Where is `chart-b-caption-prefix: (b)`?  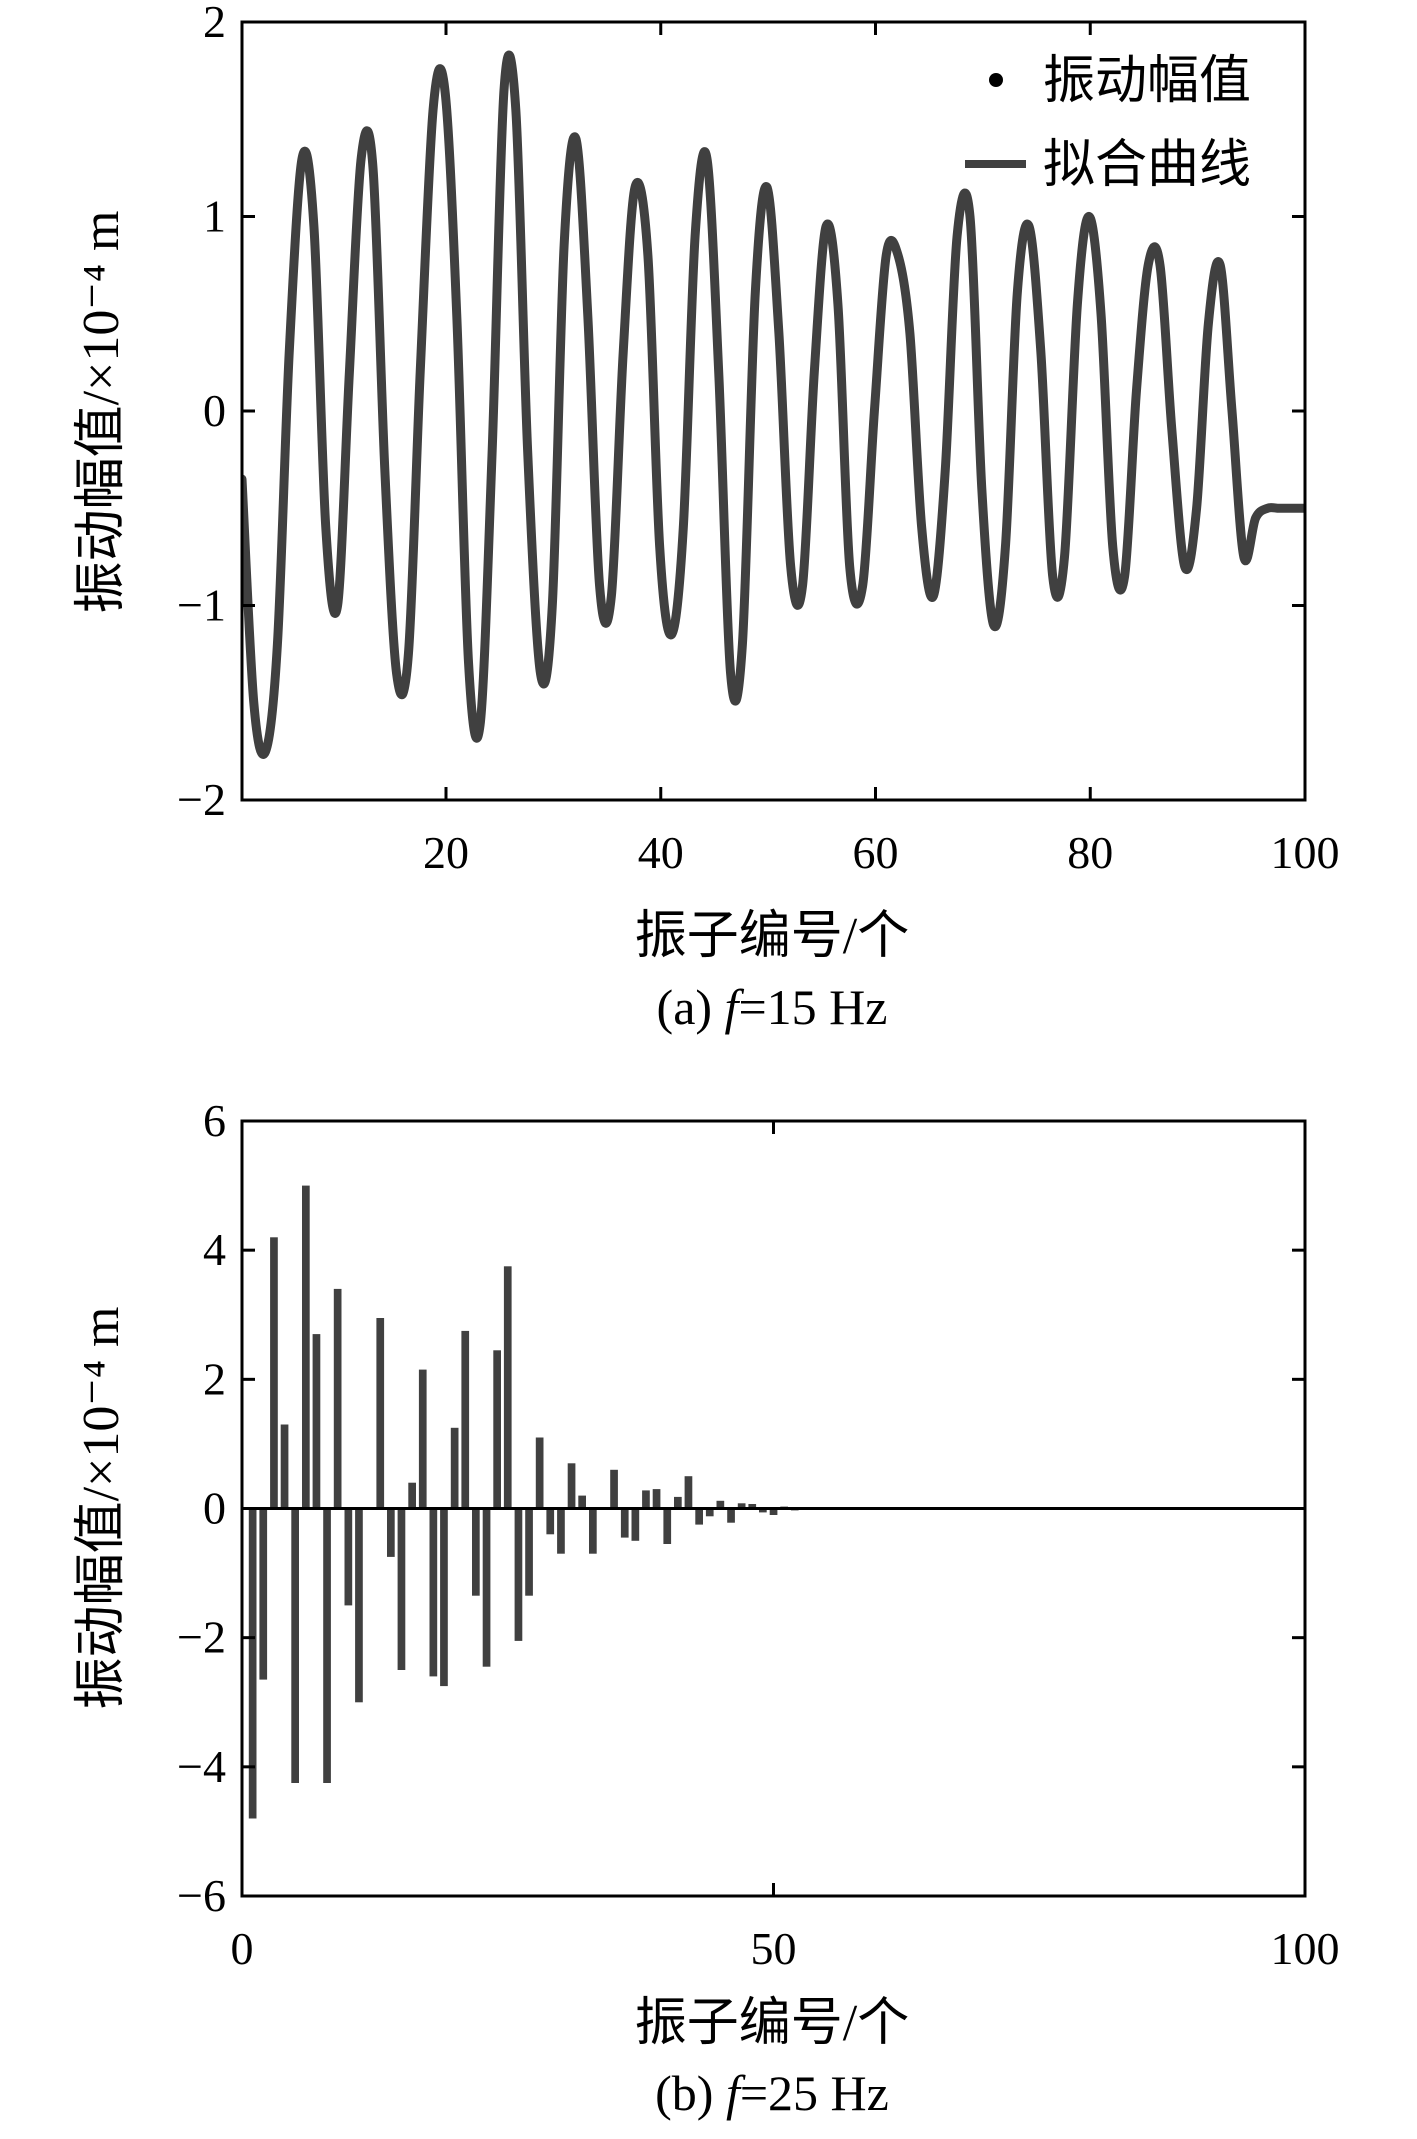 chart-b-caption-prefix: (b) is located at coordinates (690, 2093).